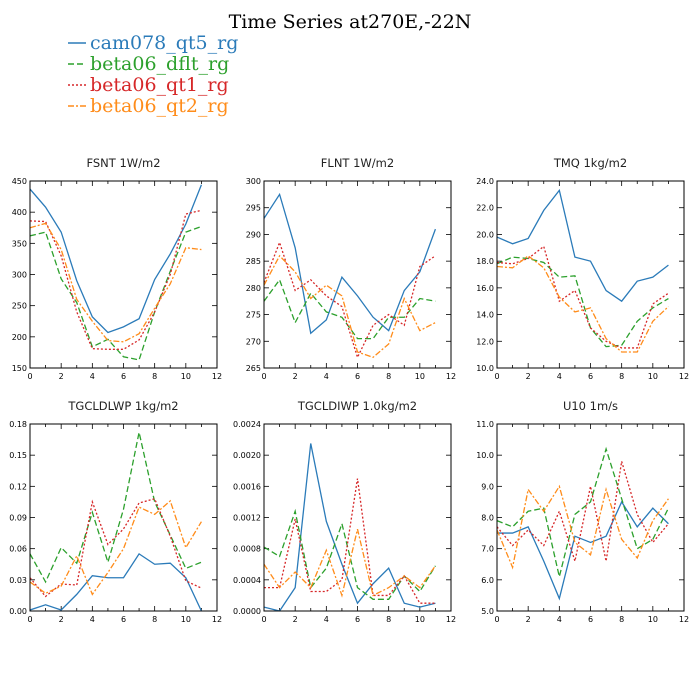 The width and height of the screenshot is (700, 700). I want to click on y-tick-label: 400, so click(19, 212).